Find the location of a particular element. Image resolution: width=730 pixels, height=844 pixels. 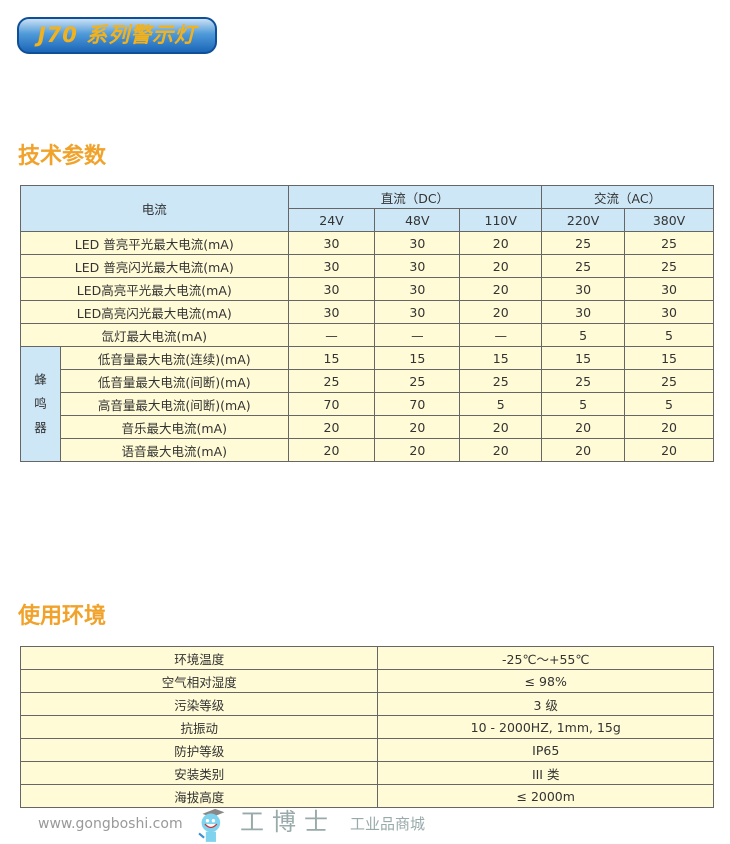

row-label: 低音量最大电流(连续)(mA) is located at coordinates (174, 358).